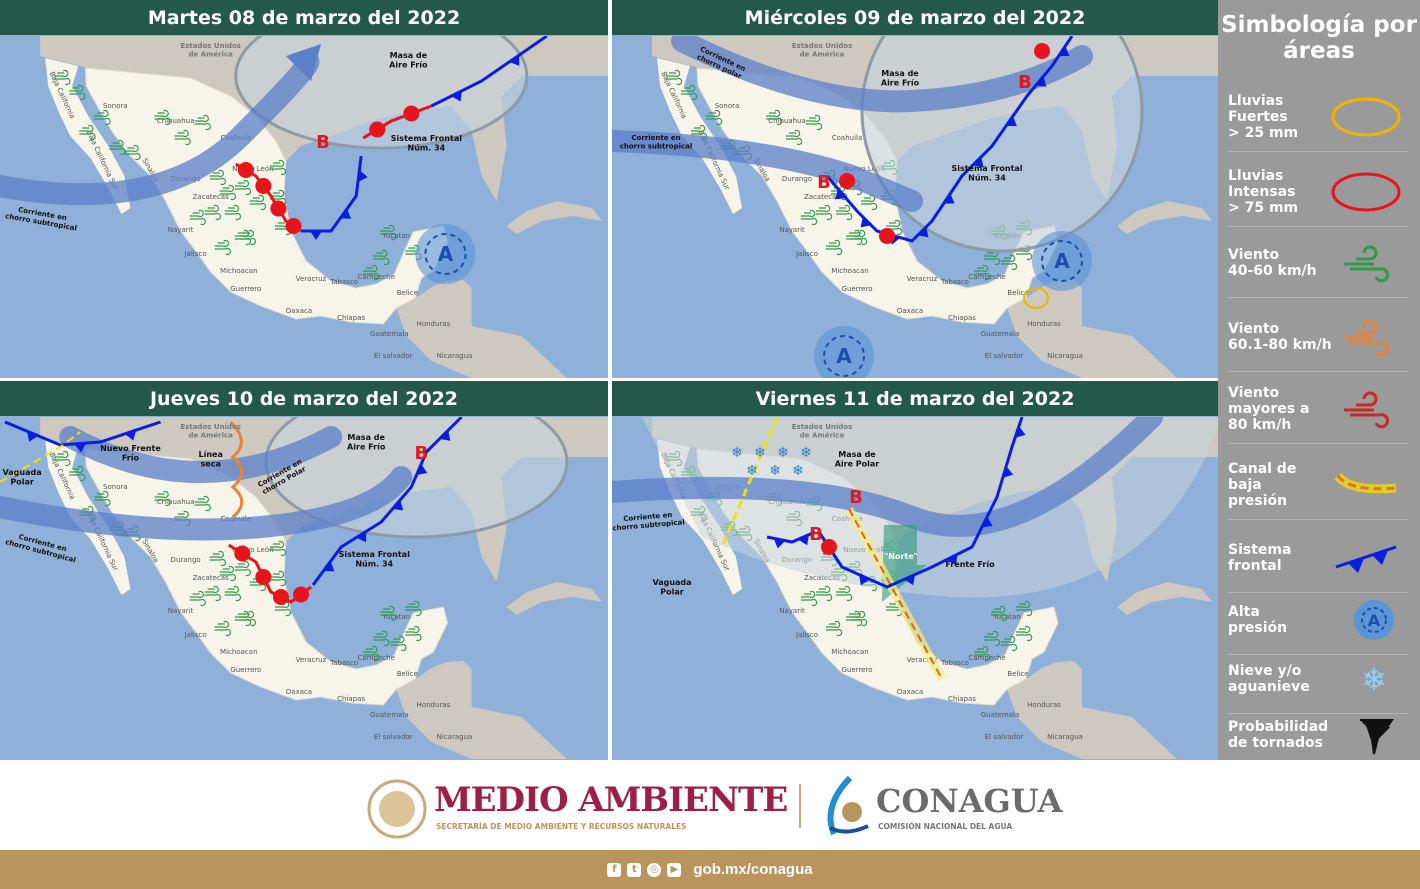  Describe the element at coordinates (822, 431) in the screenshot. I see `country-label: Estados Unidos de América` at that location.